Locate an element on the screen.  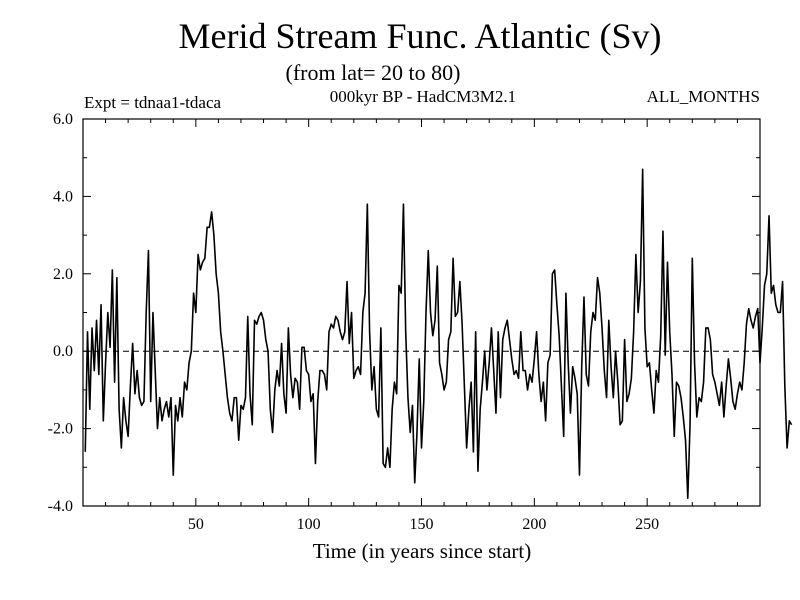
x-axis-label: Time (in years since start) is located at coordinates (422, 551).